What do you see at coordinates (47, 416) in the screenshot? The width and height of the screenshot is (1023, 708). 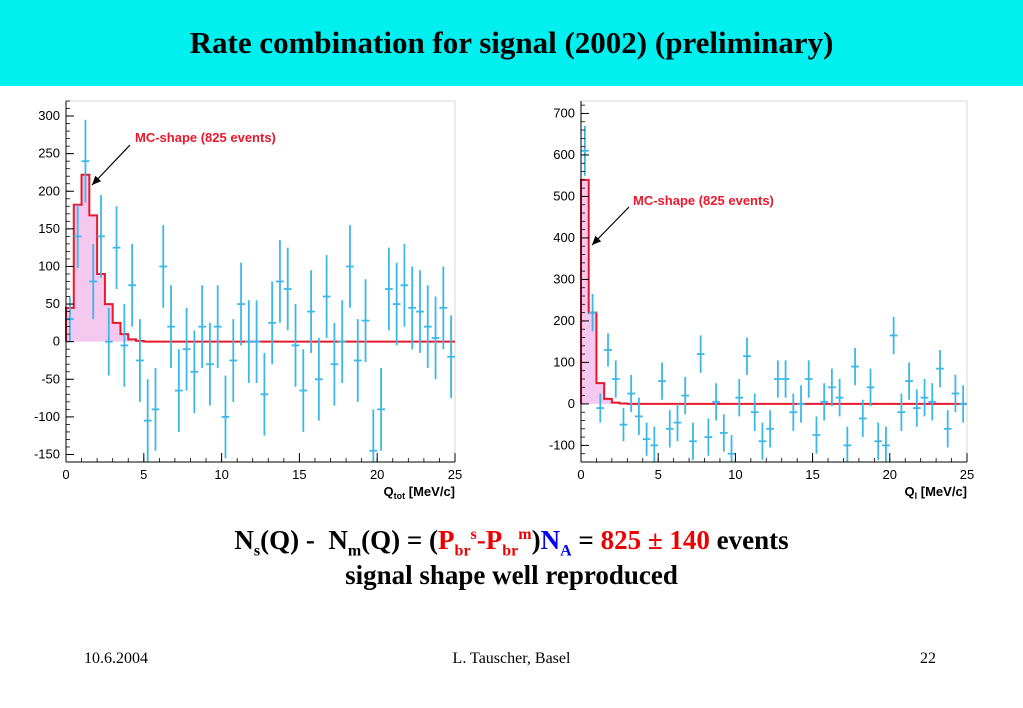 I see `y-tick-label: -100` at bounding box center [47, 416].